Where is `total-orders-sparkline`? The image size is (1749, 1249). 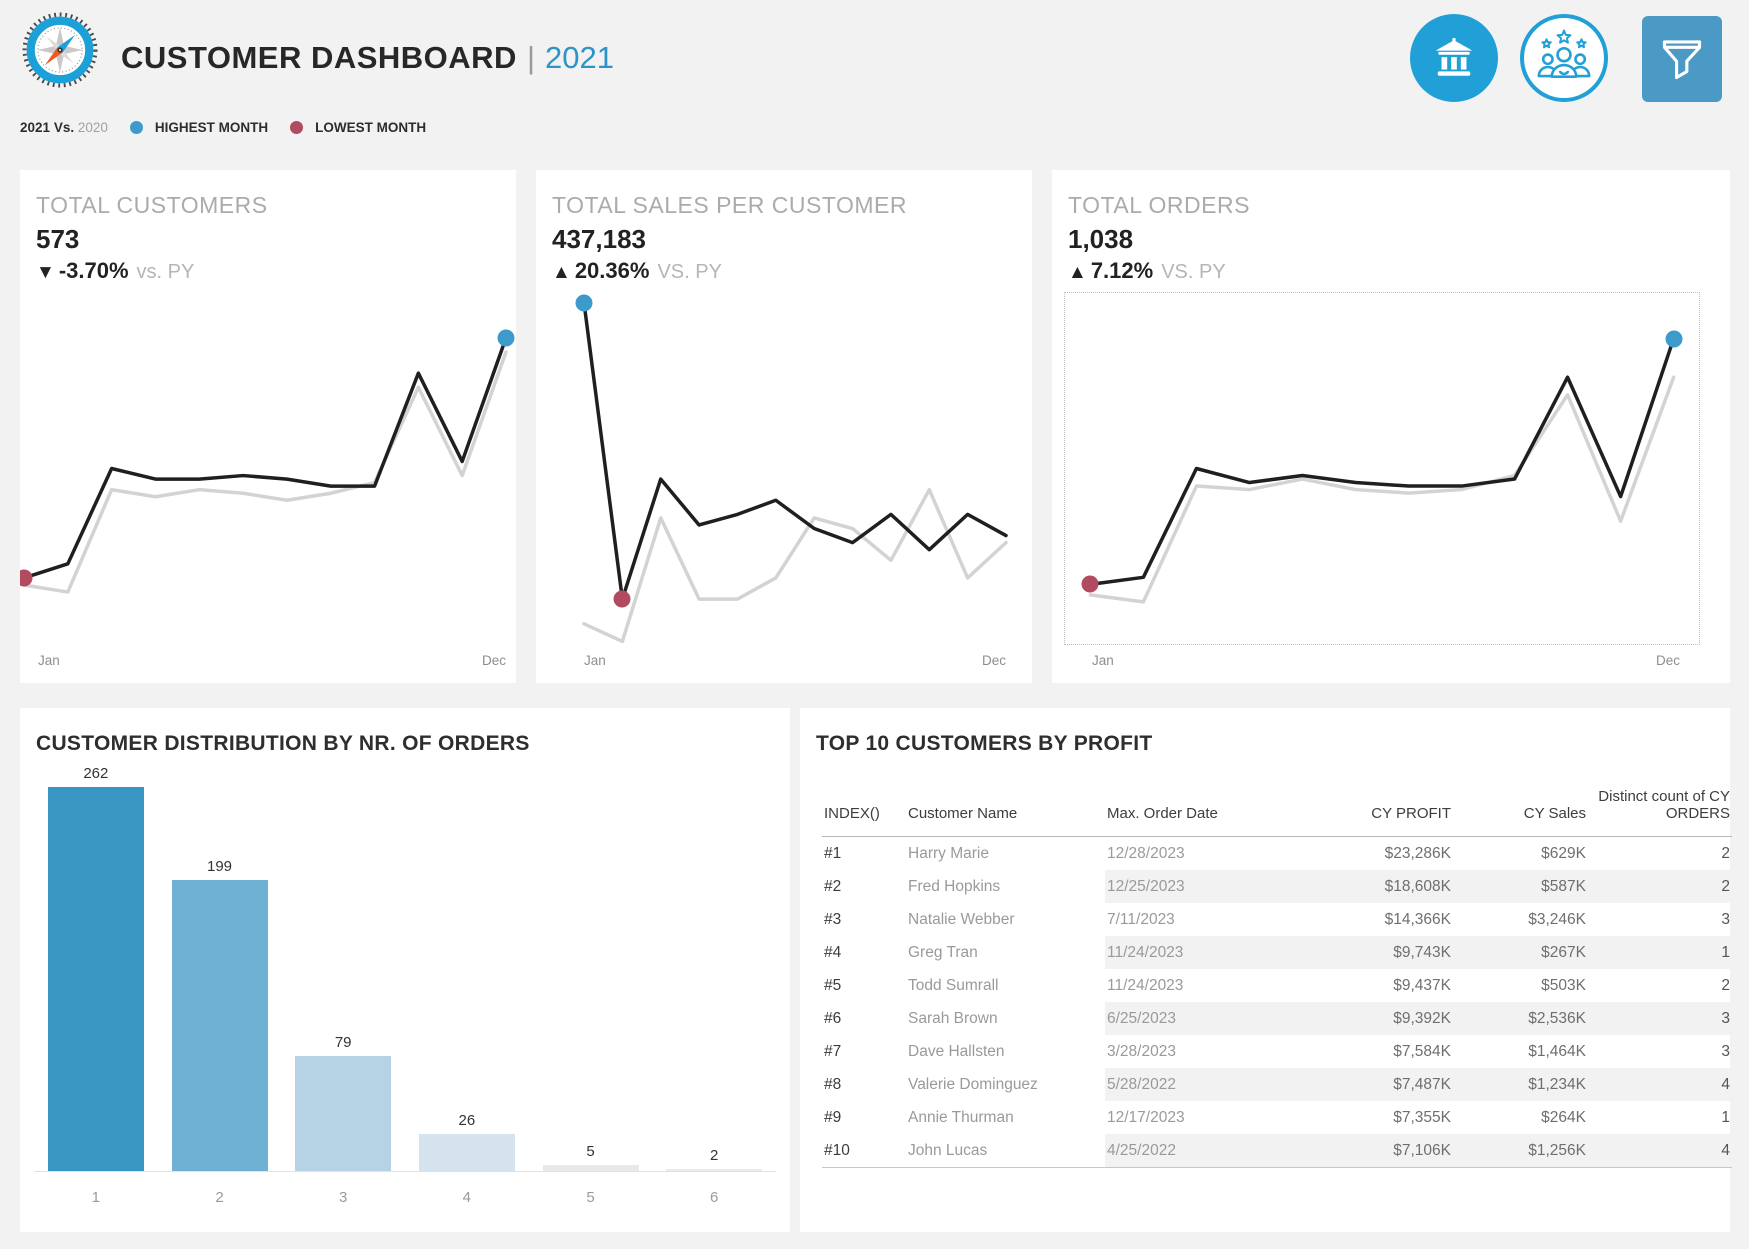
total-orders-sparkline is located at coordinates (1382, 468).